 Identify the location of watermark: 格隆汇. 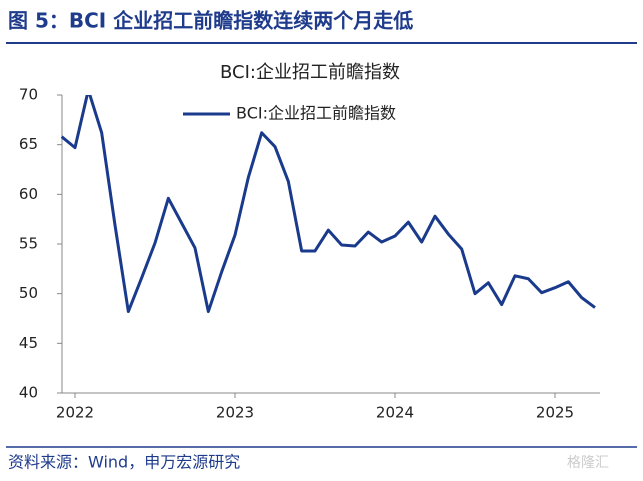
(588, 463).